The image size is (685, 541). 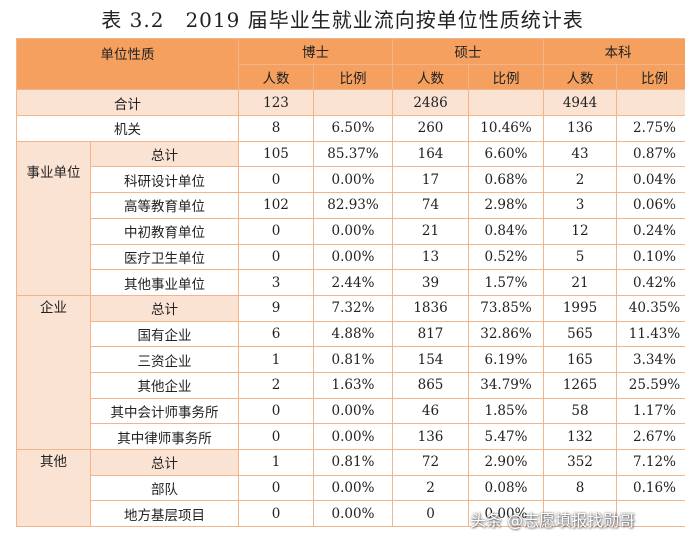 I want to click on table-cell: 17, so click(x=430, y=180).